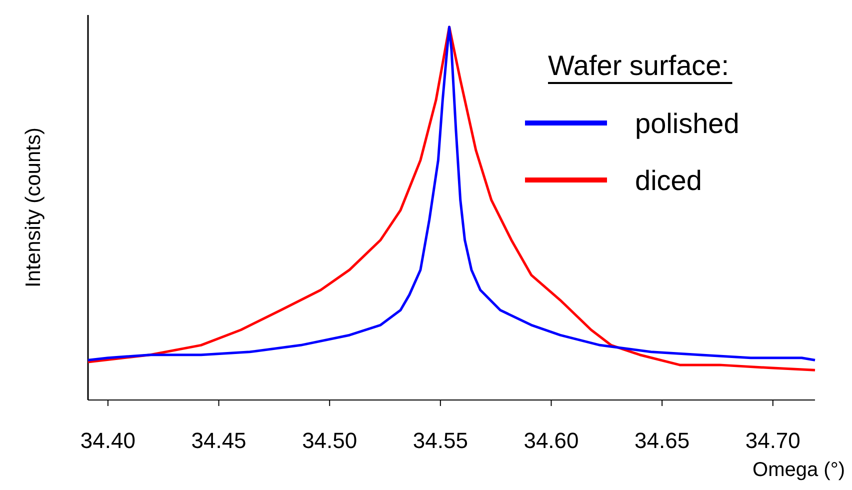  What do you see at coordinates (668, 180) in the screenshot?
I see `legend-label: diced` at bounding box center [668, 180].